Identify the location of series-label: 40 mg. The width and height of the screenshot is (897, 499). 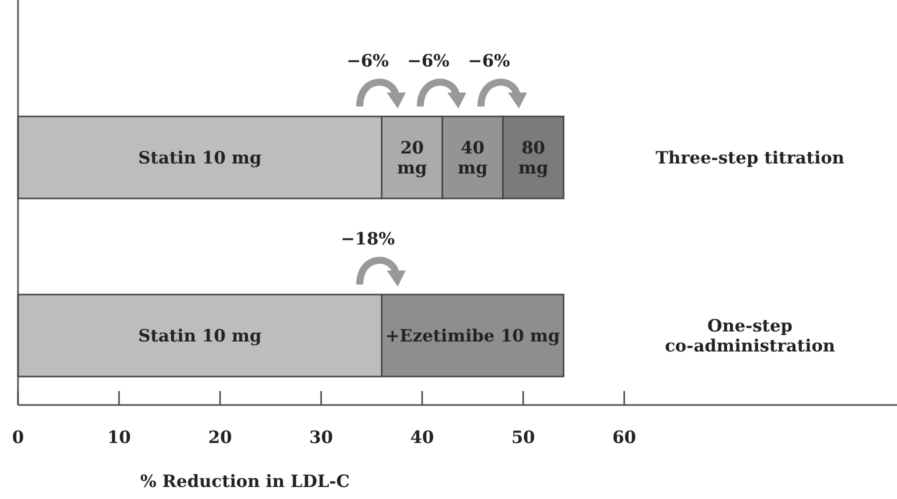
(473, 158).